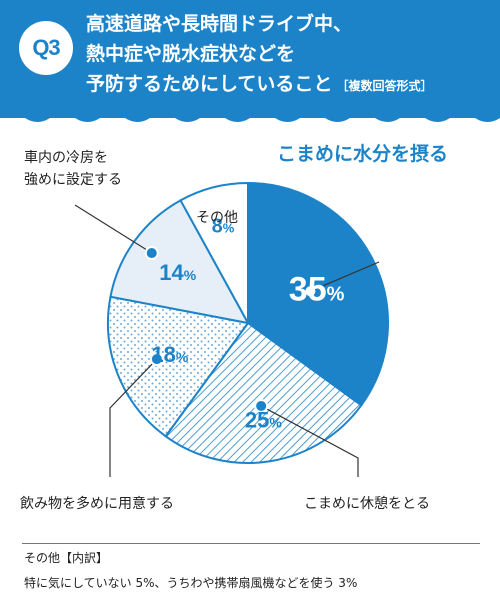  What do you see at coordinates (191, 54) in the screenshot?
I see `question-text-line-2: 熱中症や脱水症状などを` at bounding box center [191, 54].